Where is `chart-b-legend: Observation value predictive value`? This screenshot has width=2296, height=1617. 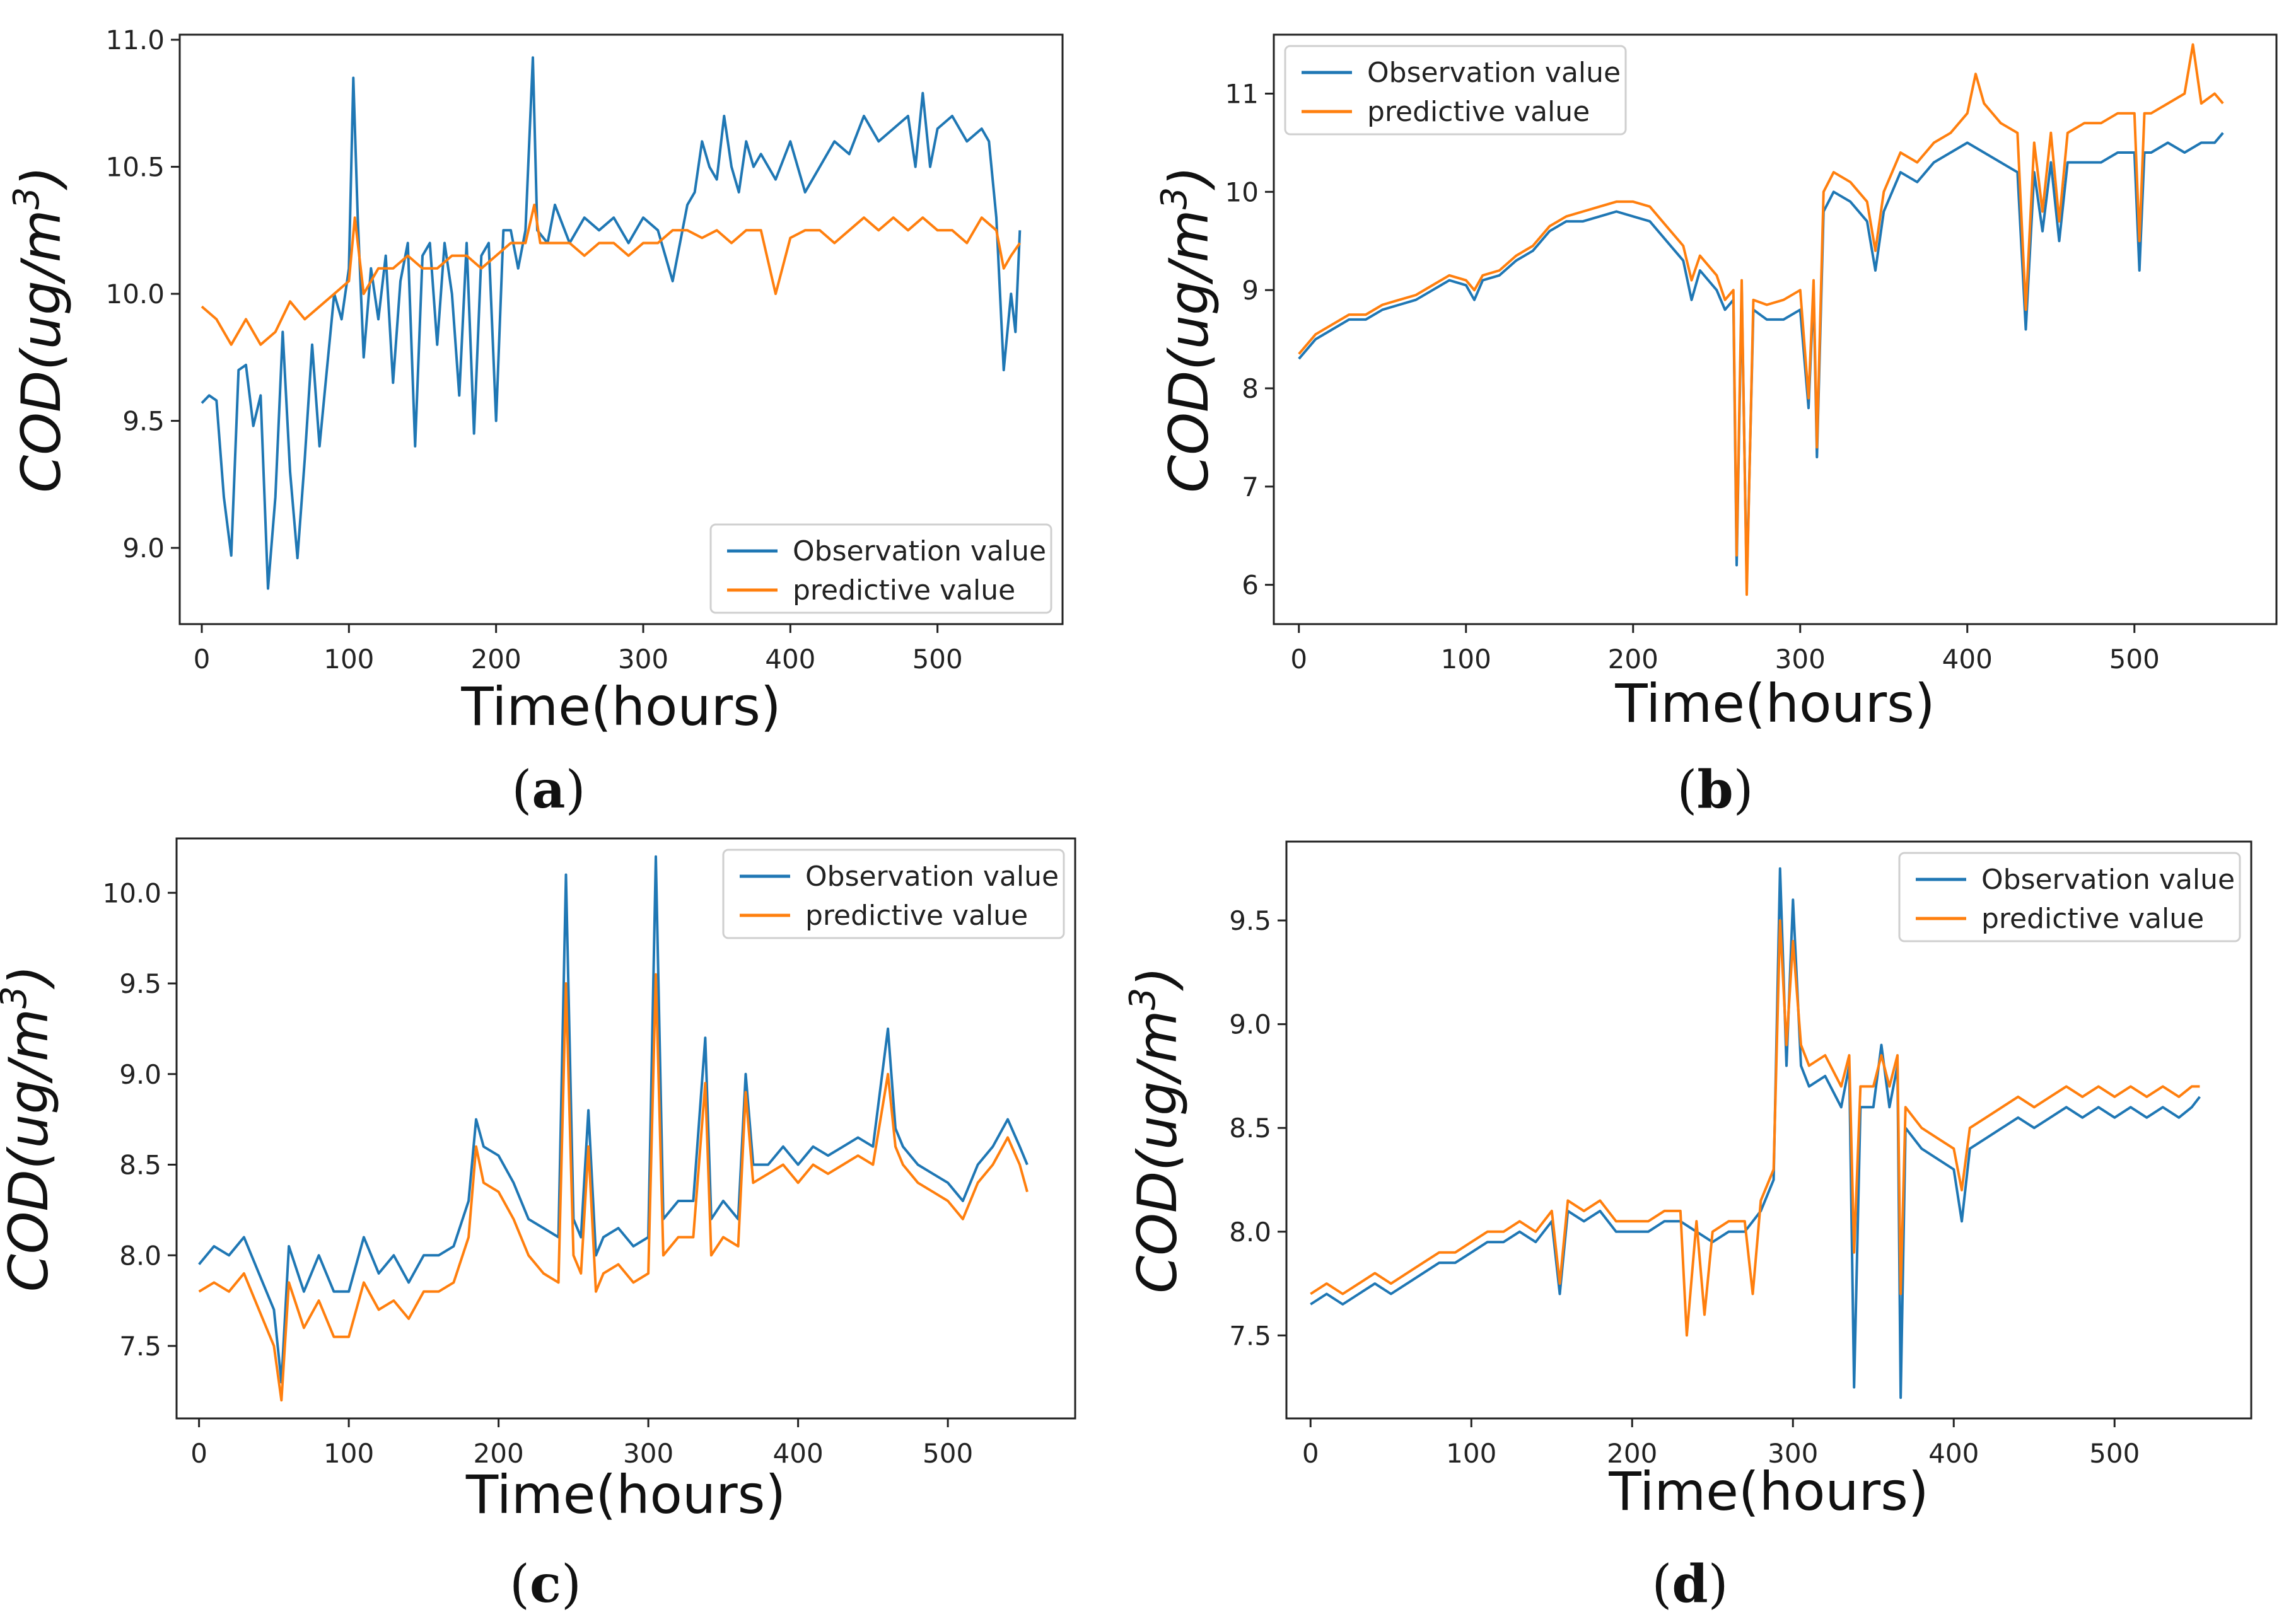 chart-b-legend: Observation value predictive value is located at coordinates (1455, 90).